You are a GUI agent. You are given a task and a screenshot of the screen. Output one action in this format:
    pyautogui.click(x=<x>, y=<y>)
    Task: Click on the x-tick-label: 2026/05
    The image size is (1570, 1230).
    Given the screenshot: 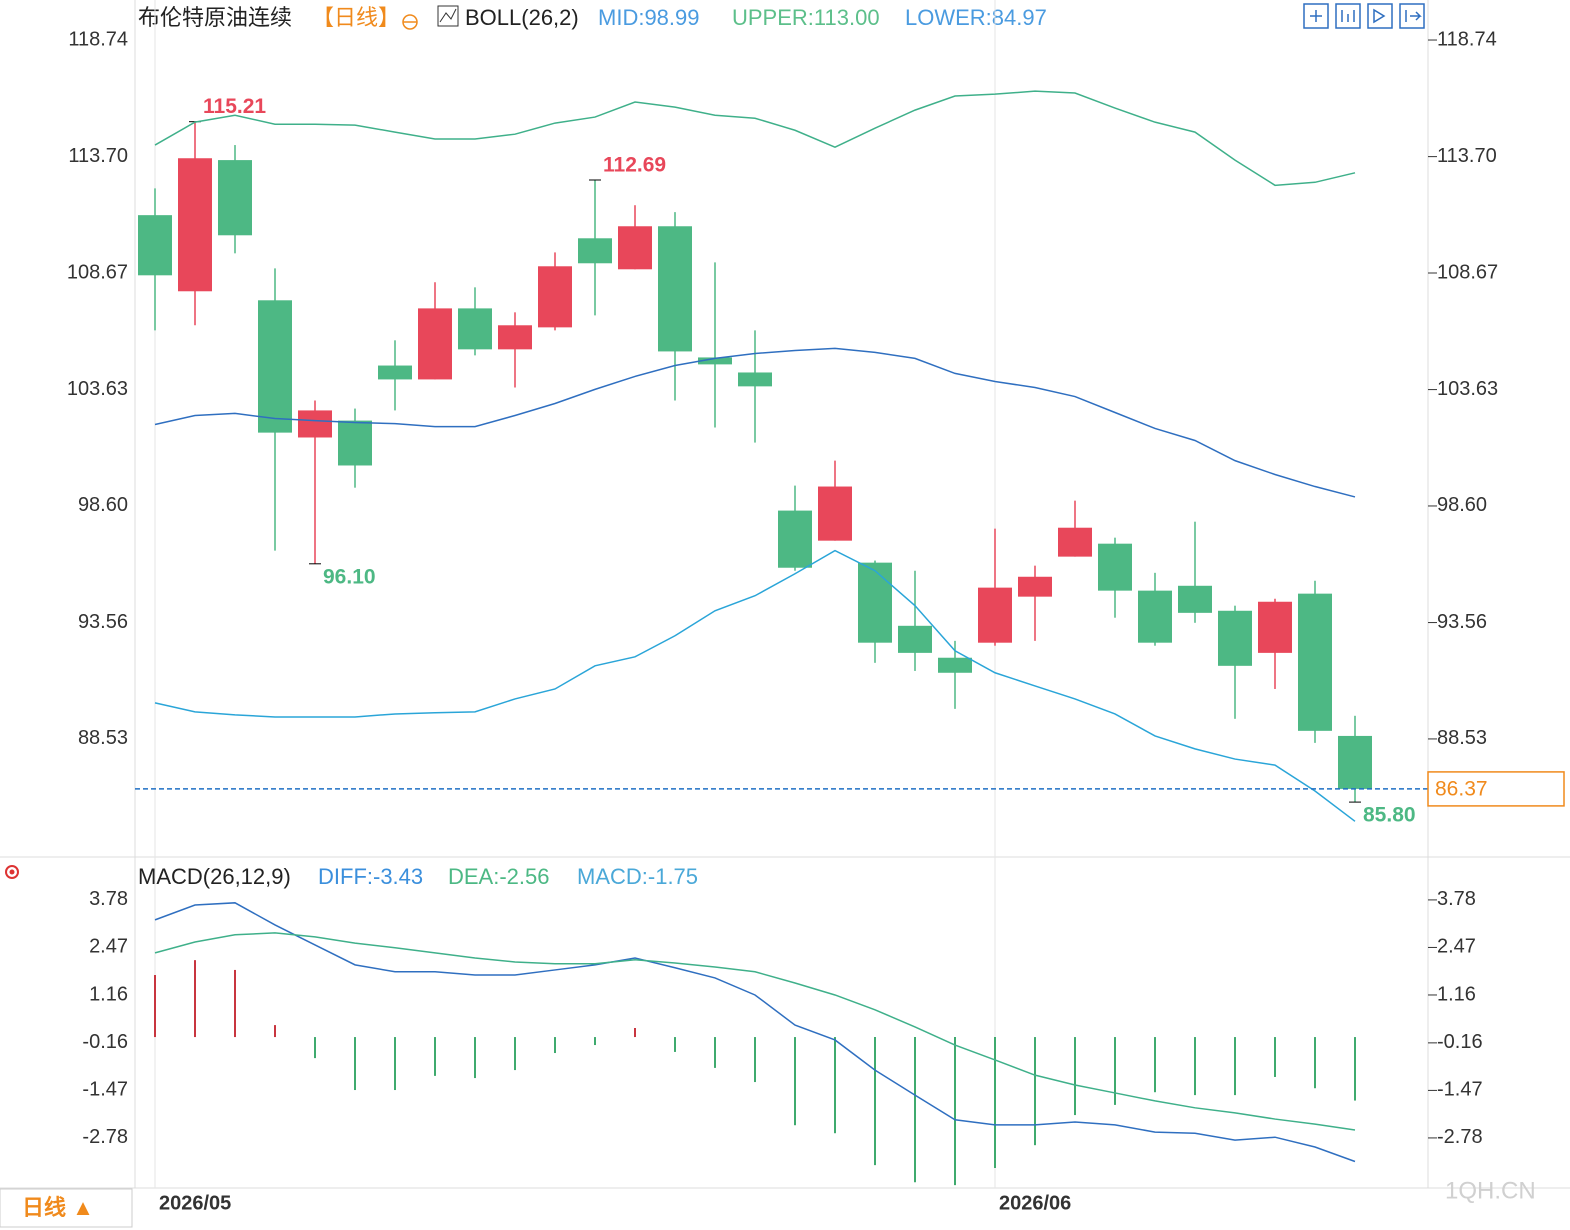 What is the action you would take?
    pyautogui.click(x=195, y=1203)
    